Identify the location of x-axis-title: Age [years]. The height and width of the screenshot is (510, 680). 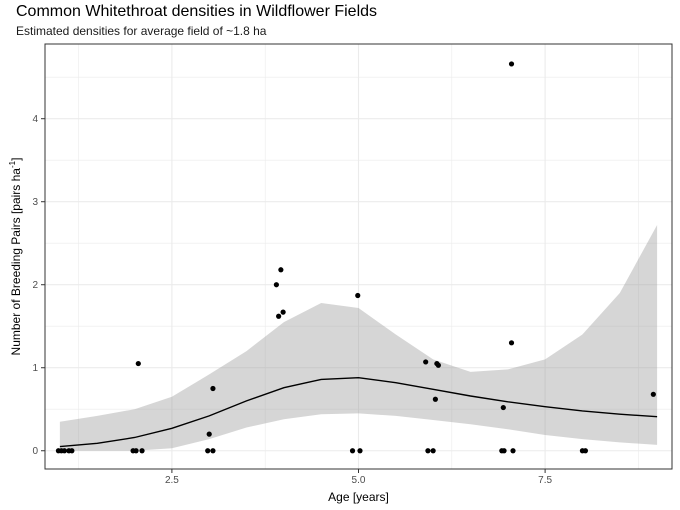
(358, 497).